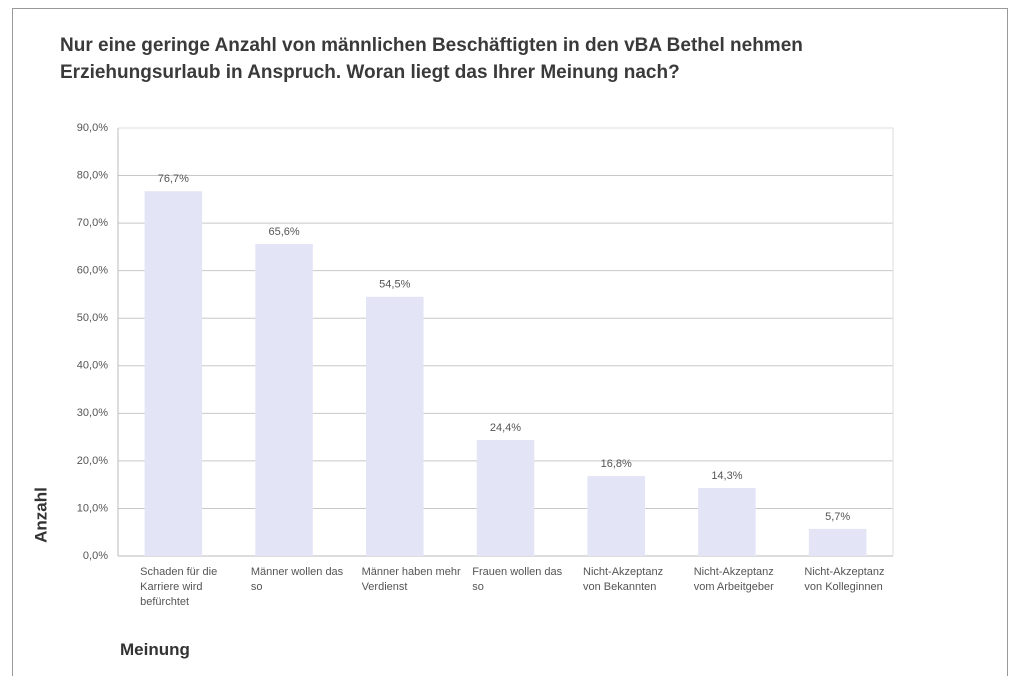 Image resolution: width=1018 pixels, height=676 pixels. What do you see at coordinates (283, 232) in the screenshot?
I see `value-label: 65,6%` at bounding box center [283, 232].